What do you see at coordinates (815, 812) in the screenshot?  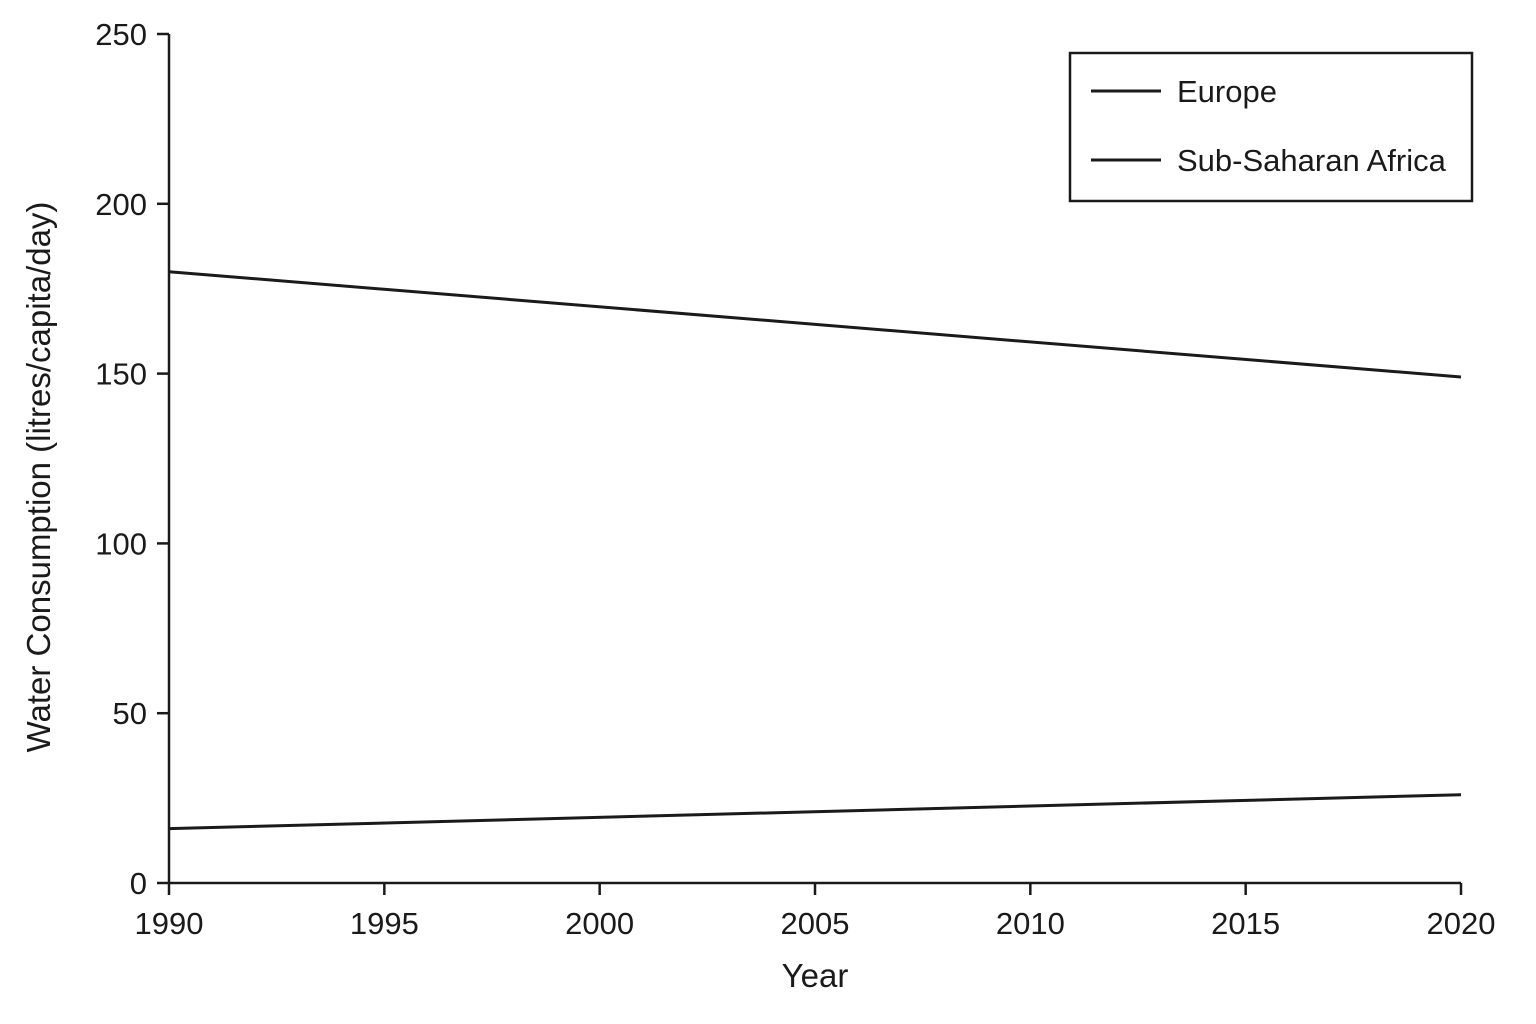 I see `series-line-sub-saharan-africa` at bounding box center [815, 812].